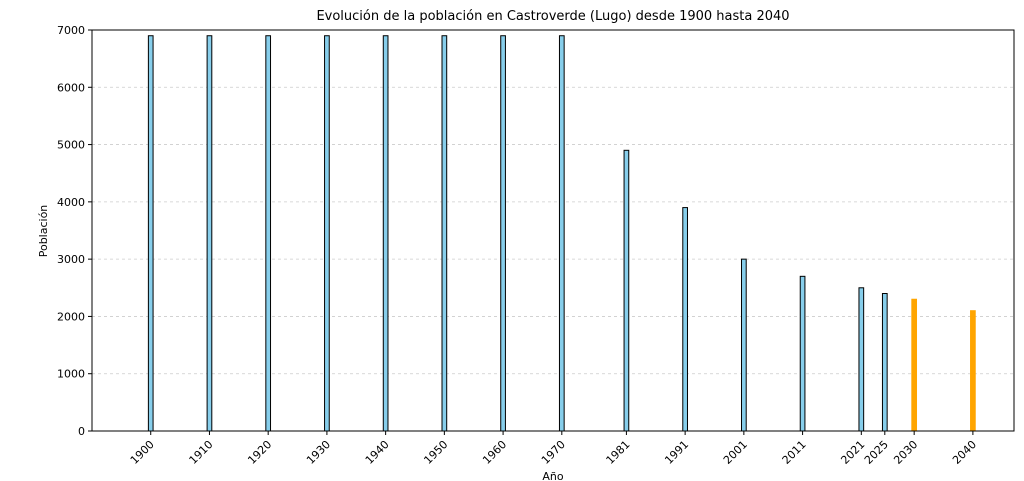 This screenshot has height=481, width=1024. Describe the element at coordinates (444, 233) in the screenshot. I see `bar-1950` at that location.